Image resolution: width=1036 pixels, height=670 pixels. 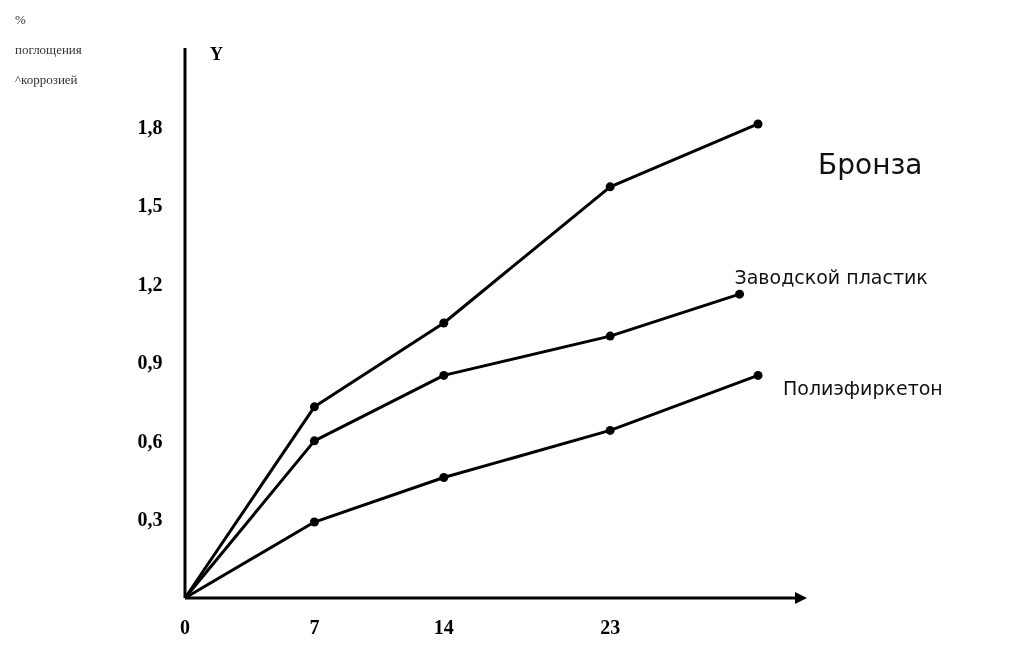 I want to click on series-label: Заводской пластик, so click(x=831, y=277).